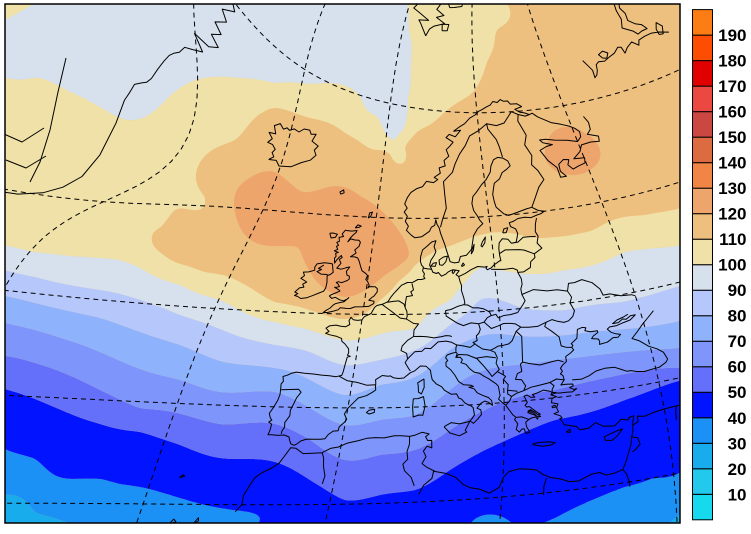 The width and height of the screenshot is (751, 534). Describe the element at coordinates (732, 86) in the screenshot. I see `svg-text: 170` at that location.